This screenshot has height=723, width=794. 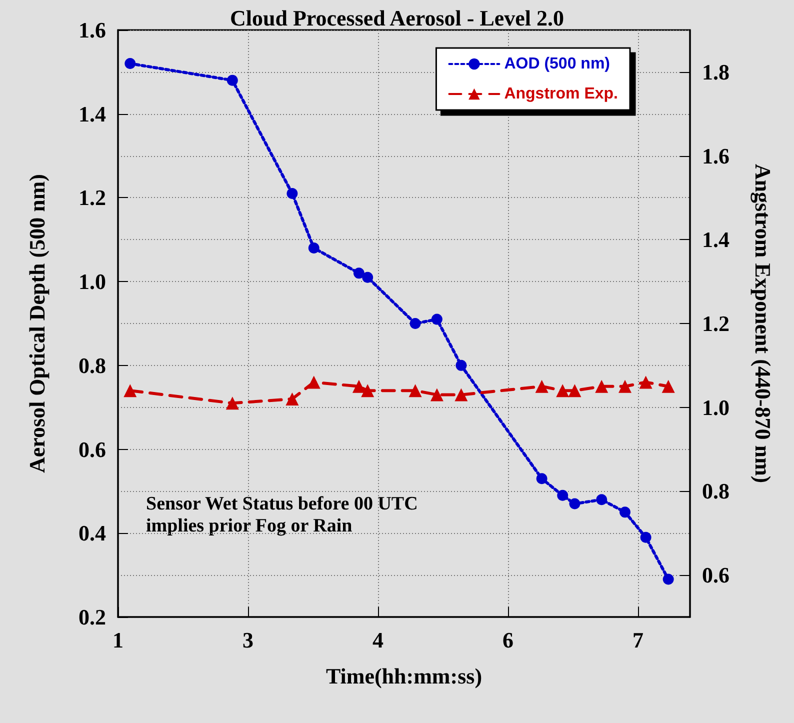 What do you see at coordinates (638, 640) in the screenshot?
I see `x-tick-label: 7` at bounding box center [638, 640].